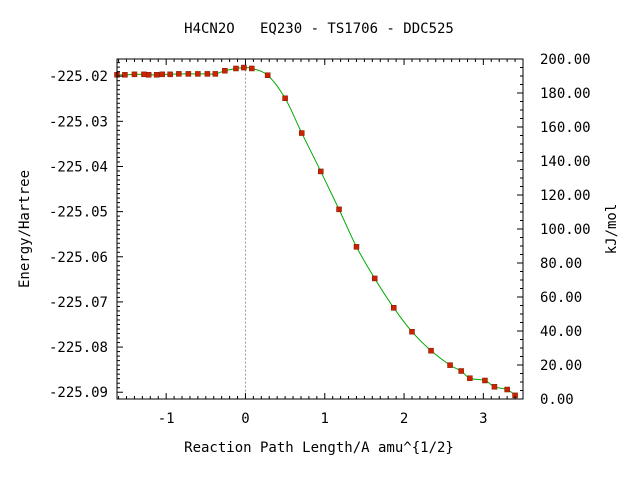 Image resolution: width=640 pixels, height=480 pixels. I want to click on y-axis-label: Energy/Hartree, so click(25, 229).